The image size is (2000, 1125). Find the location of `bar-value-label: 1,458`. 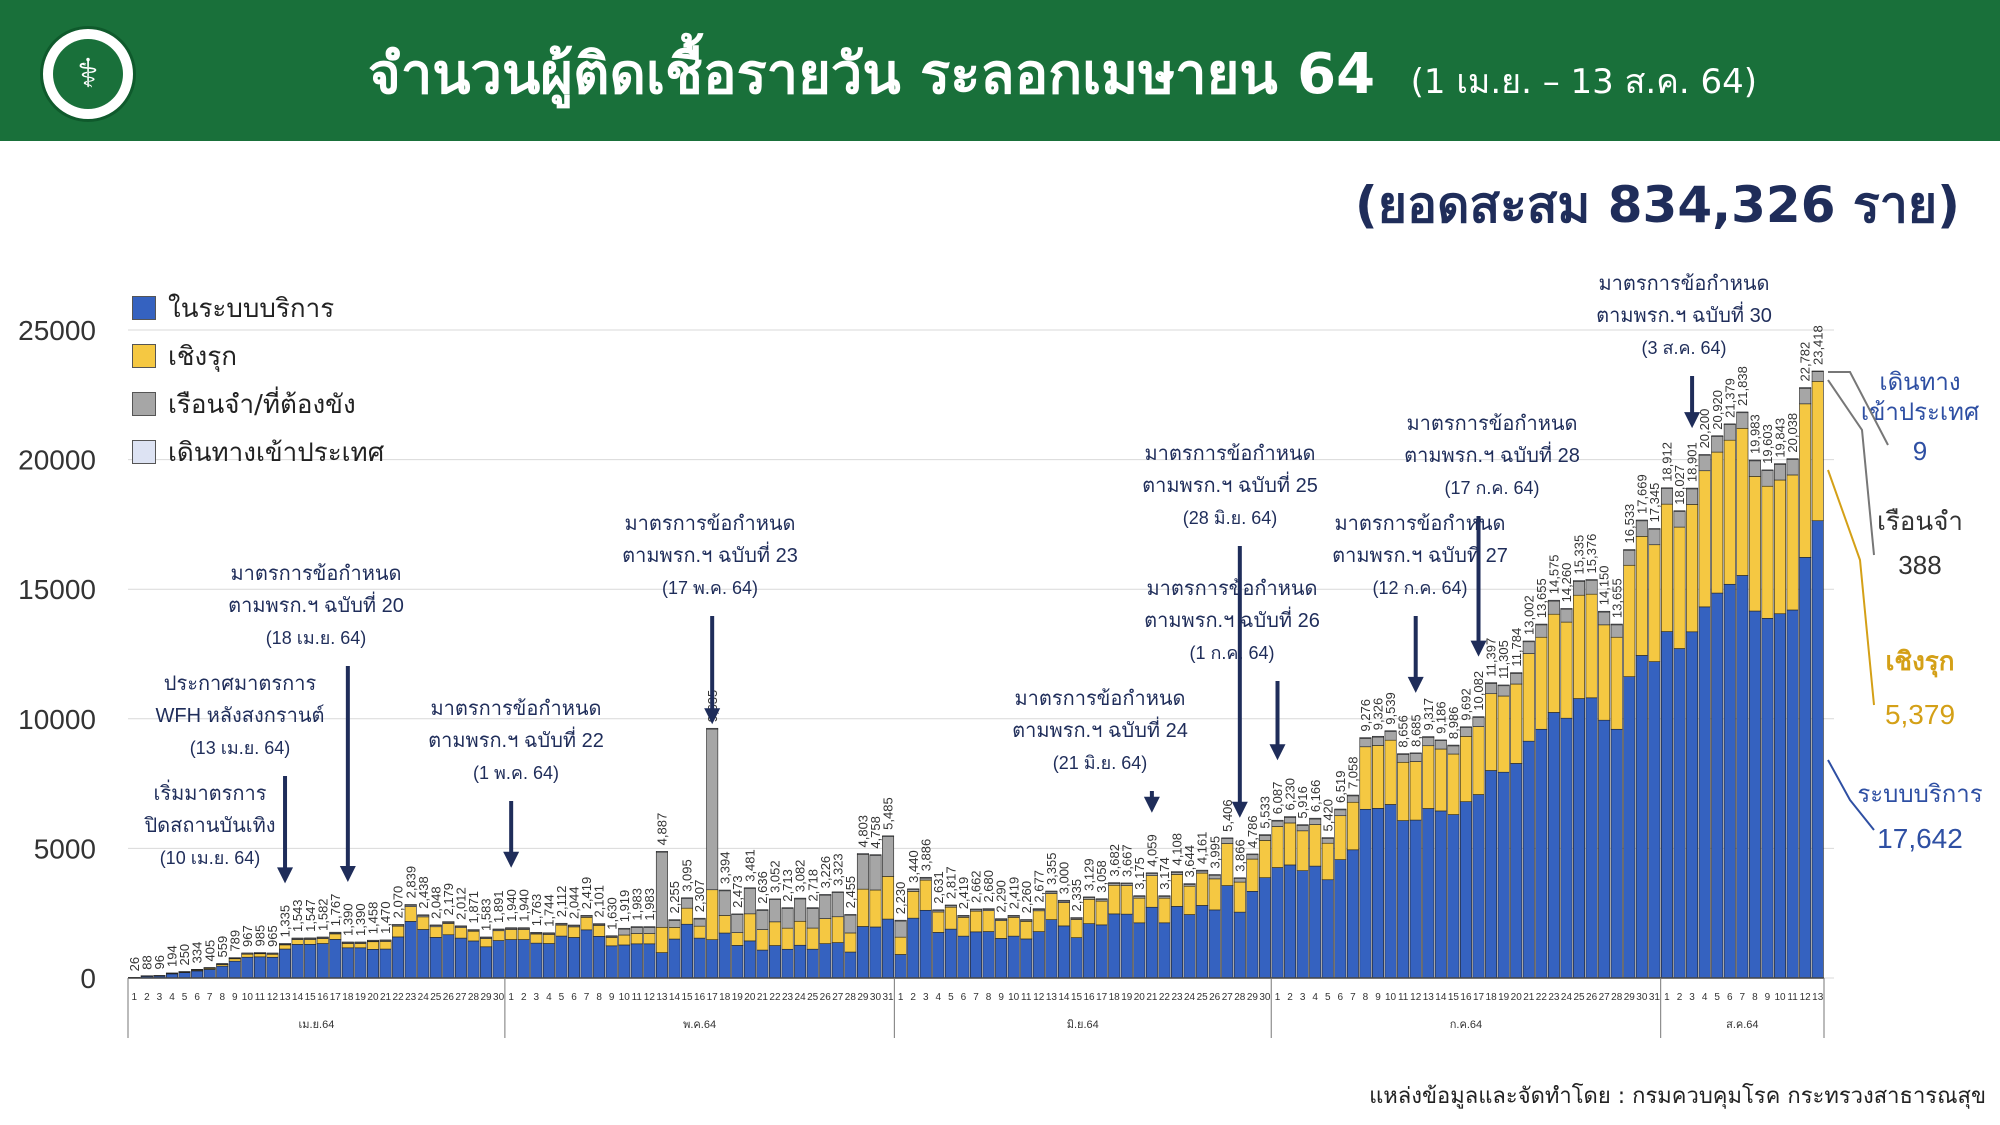

bar-value-label: 1,458 is located at coordinates (373, 918).